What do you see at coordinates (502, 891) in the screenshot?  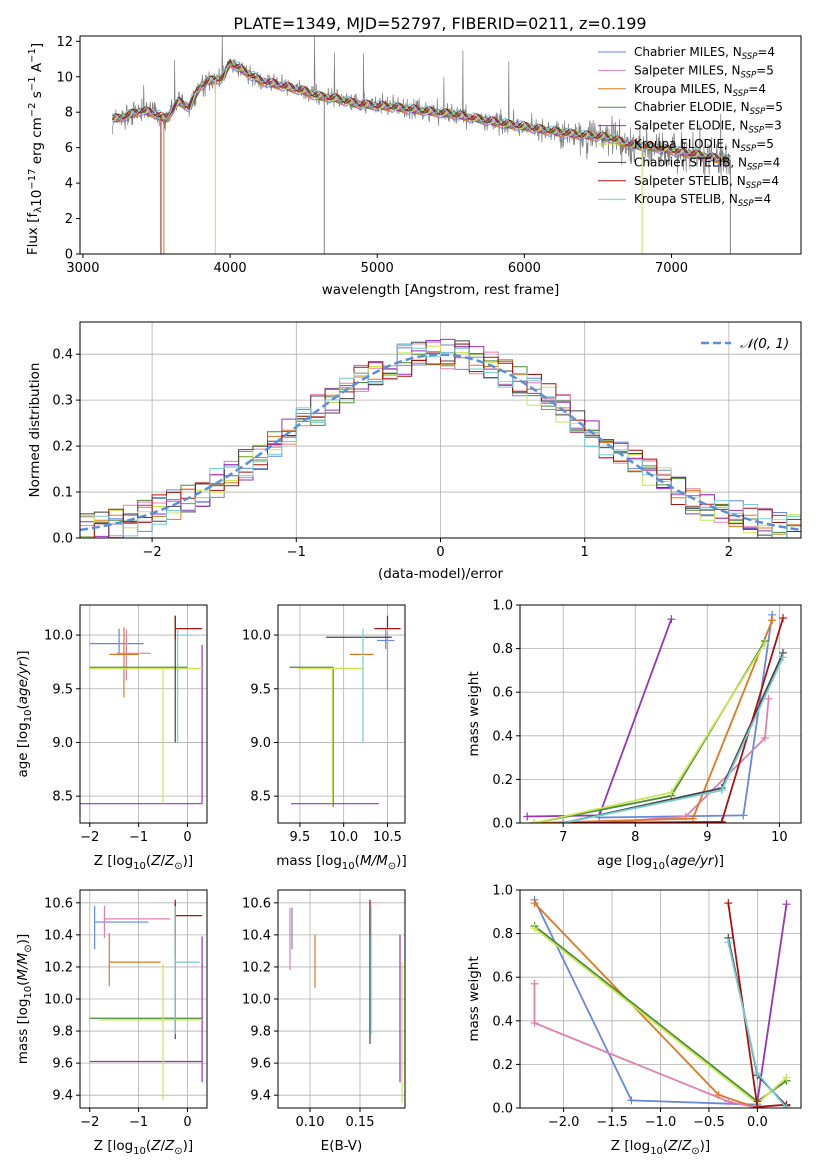 I see `y-tick-label: 1.0` at bounding box center [502, 891].